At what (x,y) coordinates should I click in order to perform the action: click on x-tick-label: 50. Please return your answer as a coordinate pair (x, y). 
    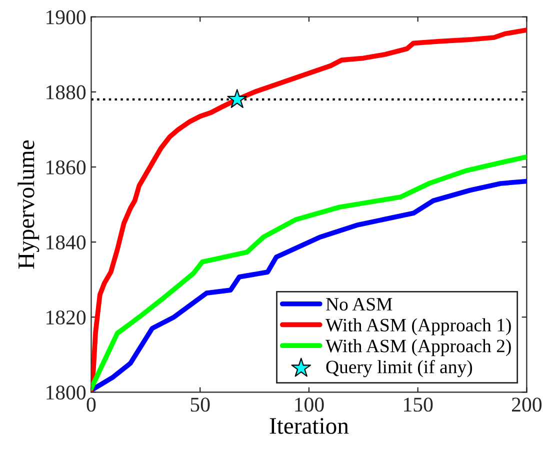
    Looking at the image, I should click on (200, 405).